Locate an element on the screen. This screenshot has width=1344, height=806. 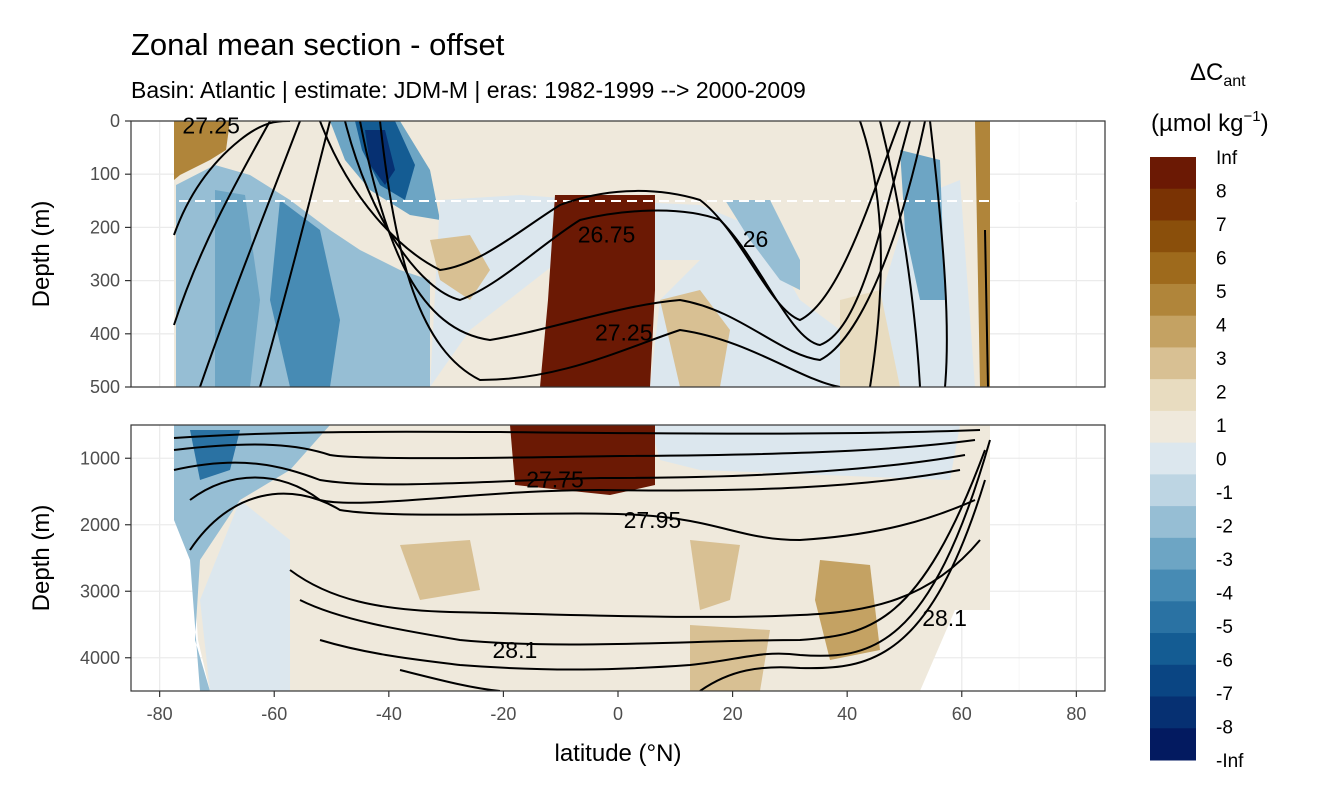
x-tick-label: 40 is located at coordinates (847, 714).